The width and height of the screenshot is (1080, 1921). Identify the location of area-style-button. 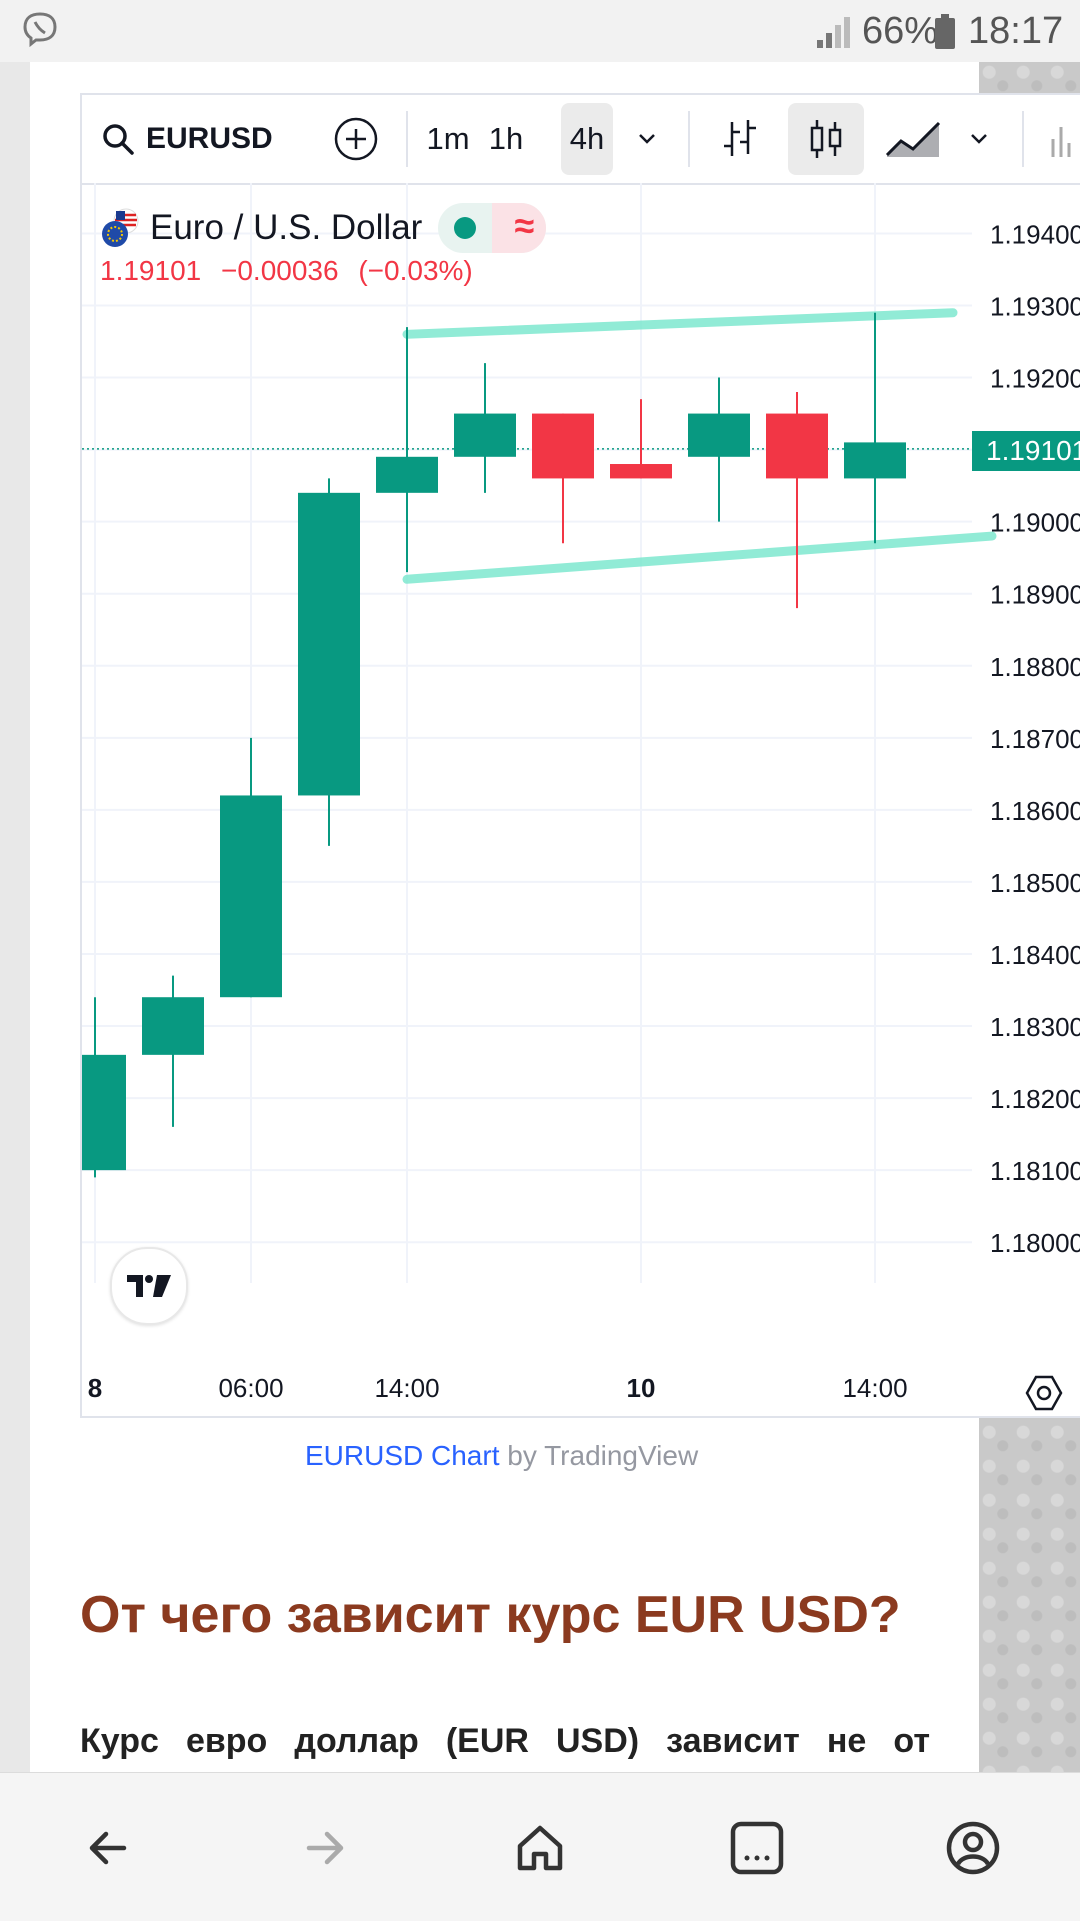
(914, 139).